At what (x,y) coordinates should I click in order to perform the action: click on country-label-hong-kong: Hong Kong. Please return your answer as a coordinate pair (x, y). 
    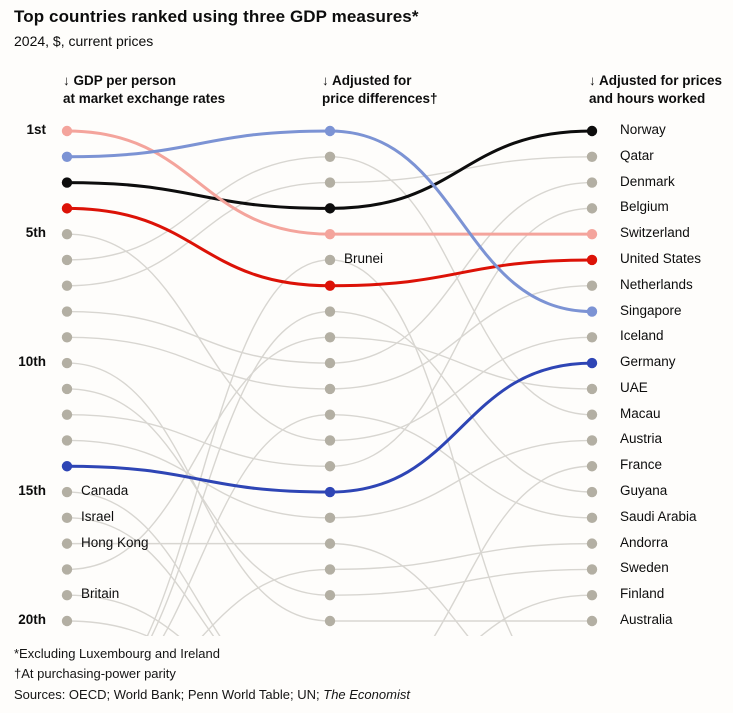
    Looking at the image, I should click on (115, 542).